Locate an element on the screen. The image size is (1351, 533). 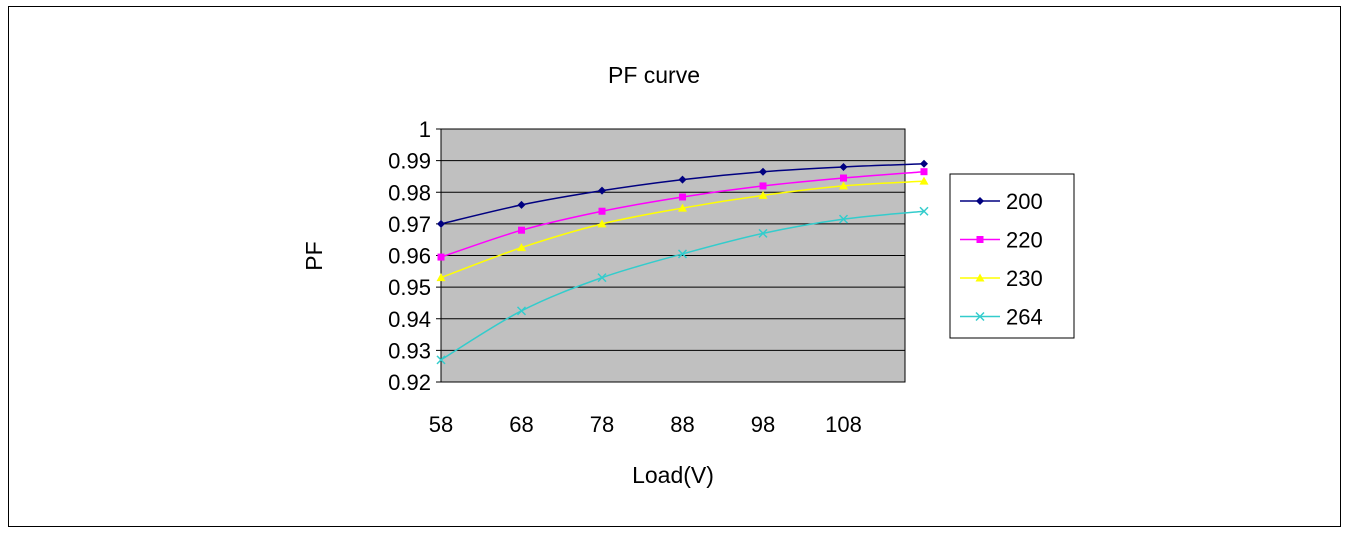
legend-item-230: 230 is located at coordinates (1001, 278).